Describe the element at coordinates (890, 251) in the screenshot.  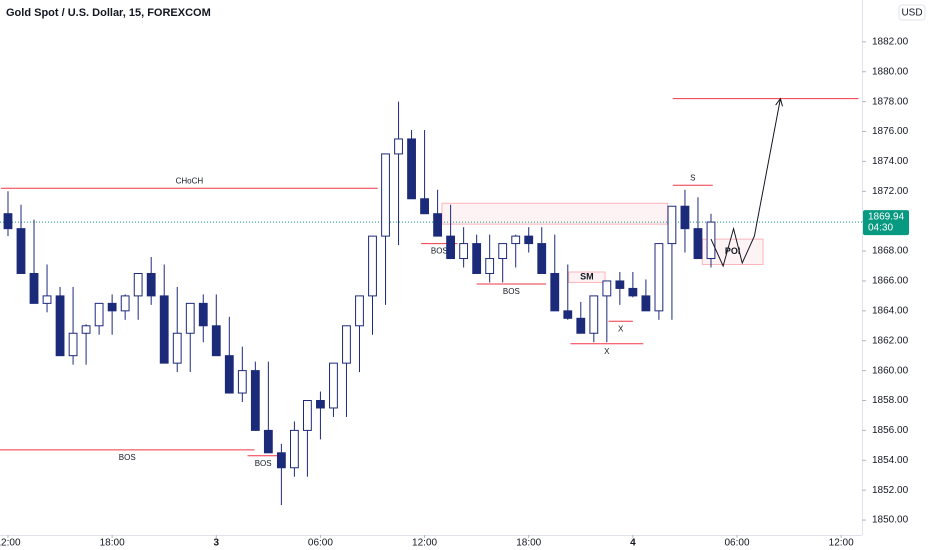
I see `y-tick-label: 1868.00` at that location.